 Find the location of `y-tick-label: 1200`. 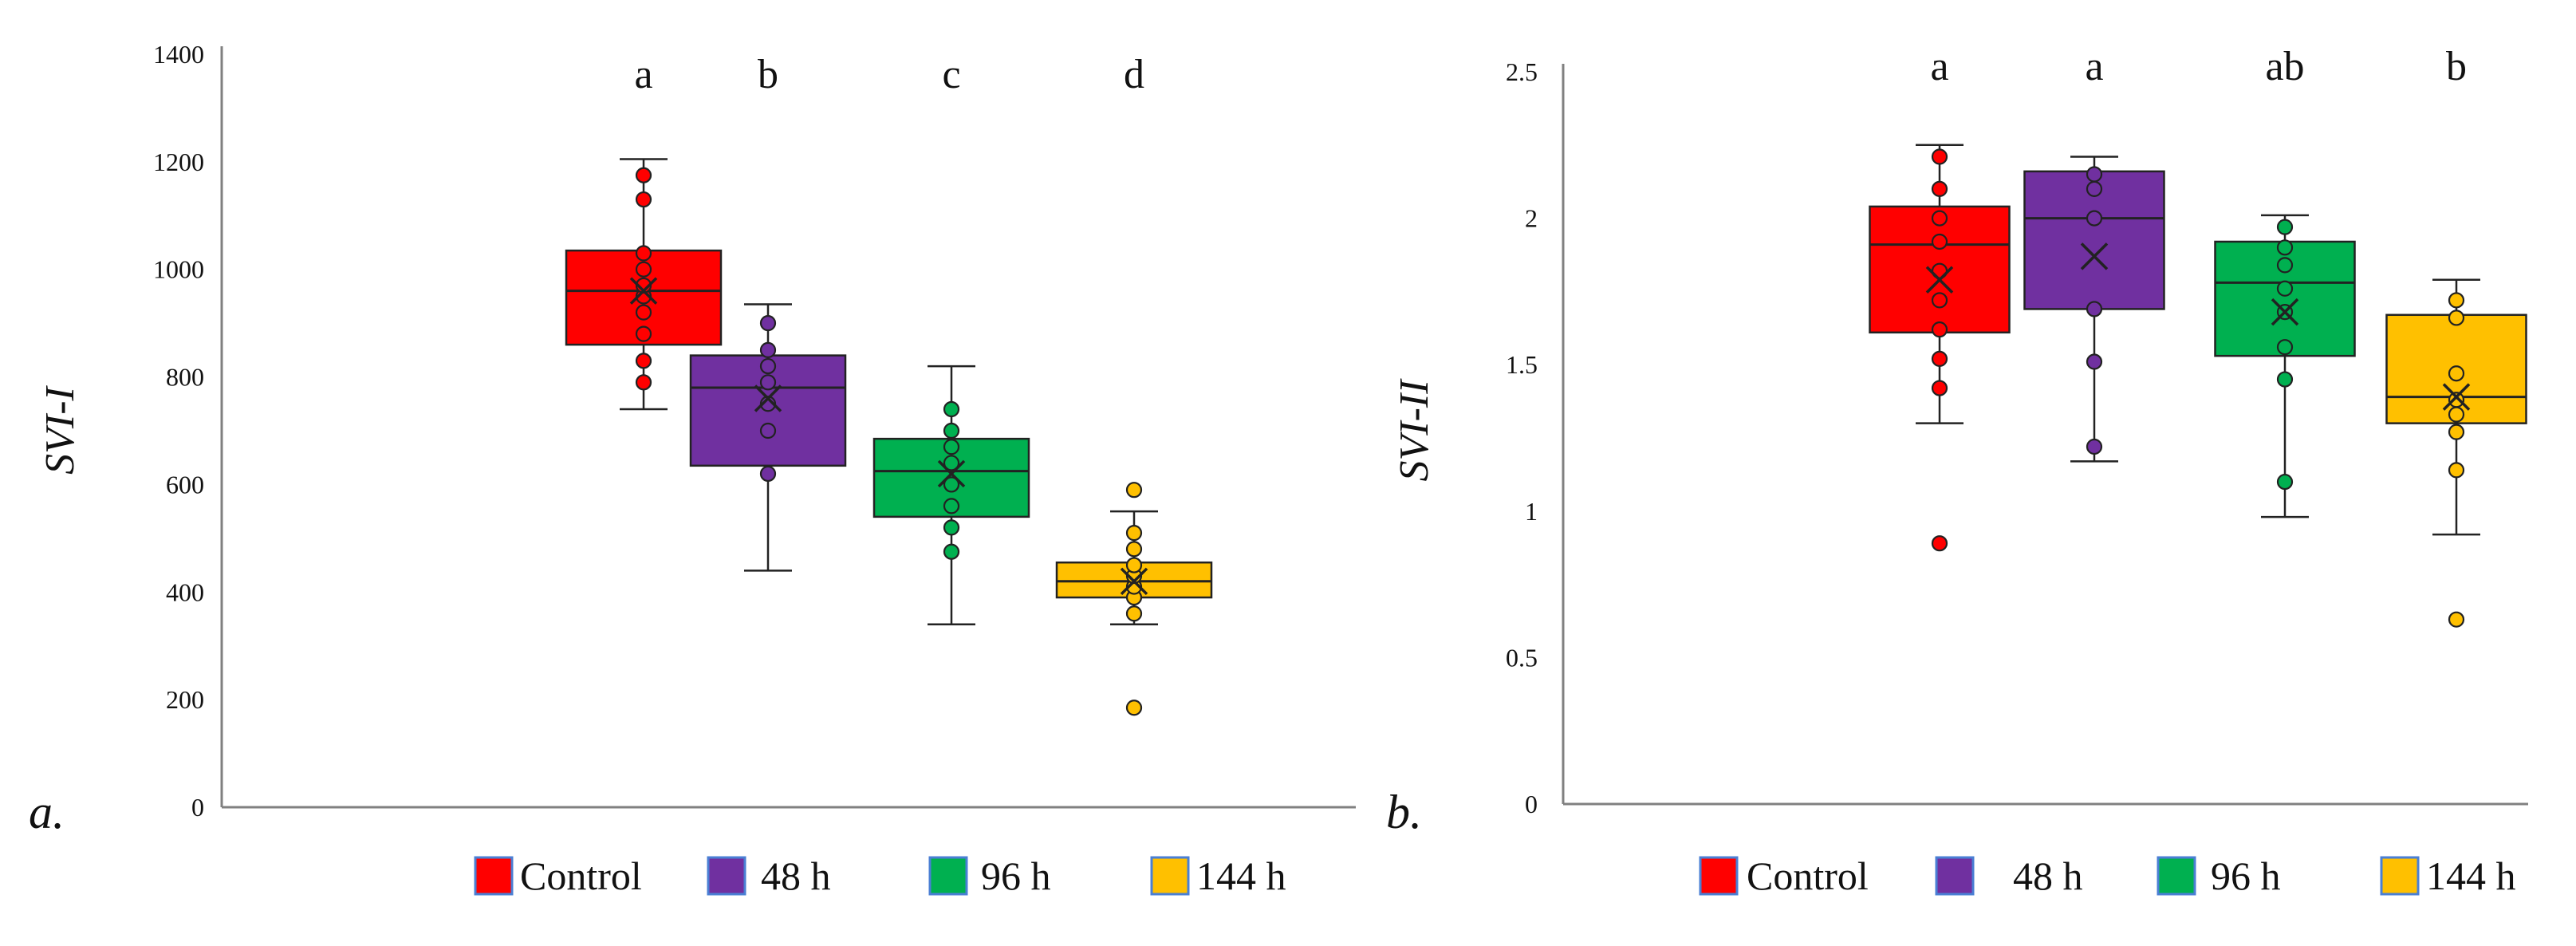

y-tick-label: 1200 is located at coordinates (178, 162).